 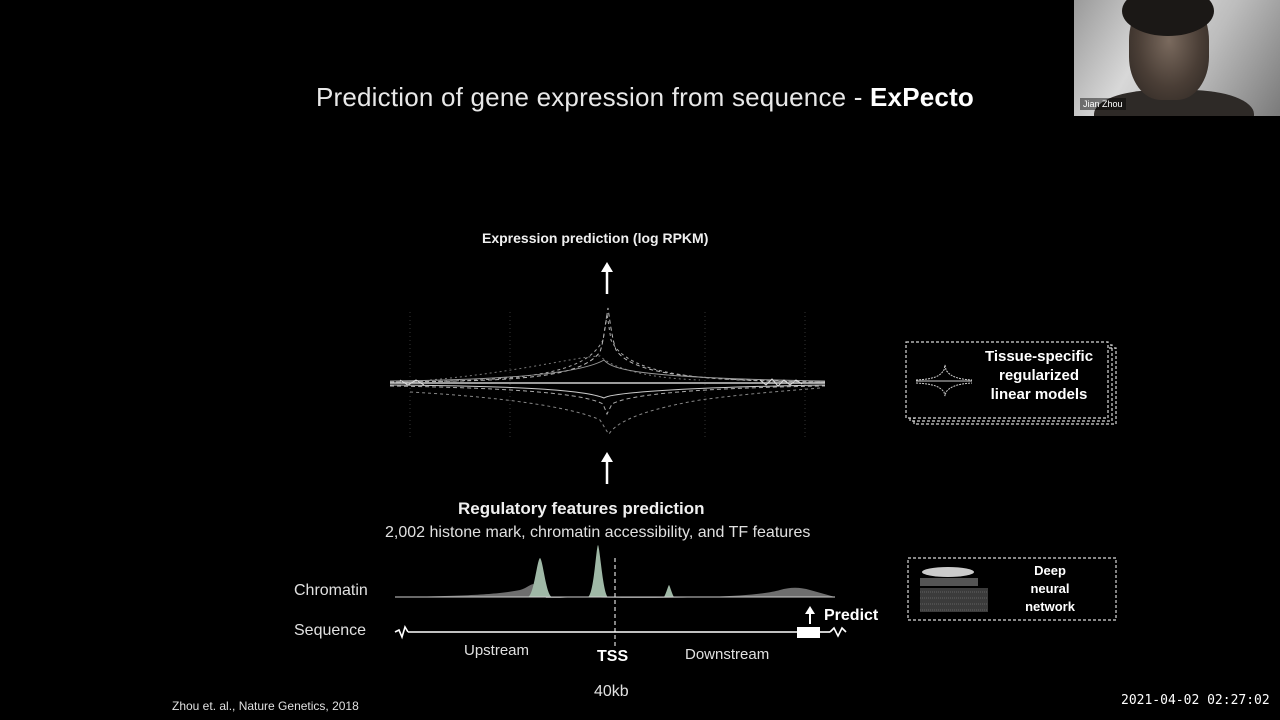 I want to click on dnn-box-label: Deep neural network, so click(x=1050, y=589).